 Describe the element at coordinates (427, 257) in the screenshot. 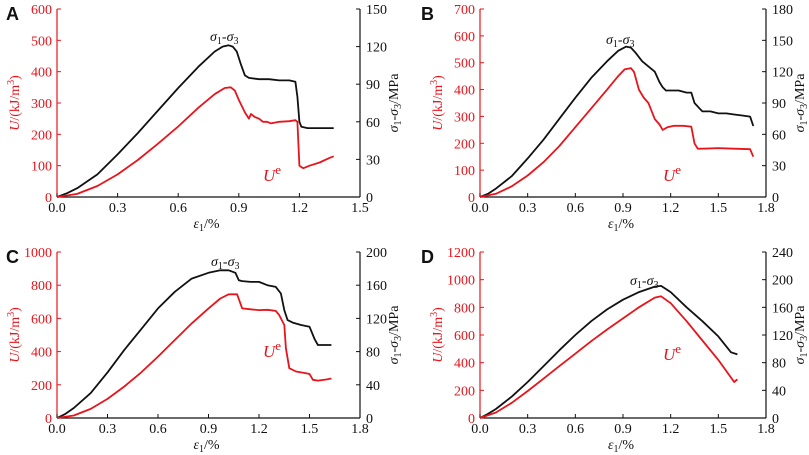

I see `panel-label: D` at that location.